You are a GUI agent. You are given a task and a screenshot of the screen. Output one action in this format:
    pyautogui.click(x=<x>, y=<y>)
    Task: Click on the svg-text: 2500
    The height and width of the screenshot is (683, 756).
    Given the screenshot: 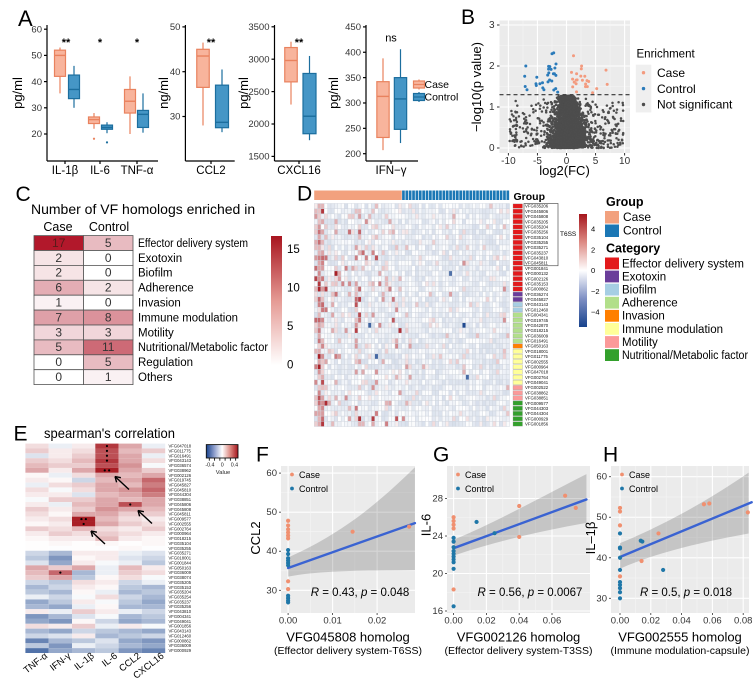 What is the action you would take?
    pyautogui.click(x=258, y=92)
    